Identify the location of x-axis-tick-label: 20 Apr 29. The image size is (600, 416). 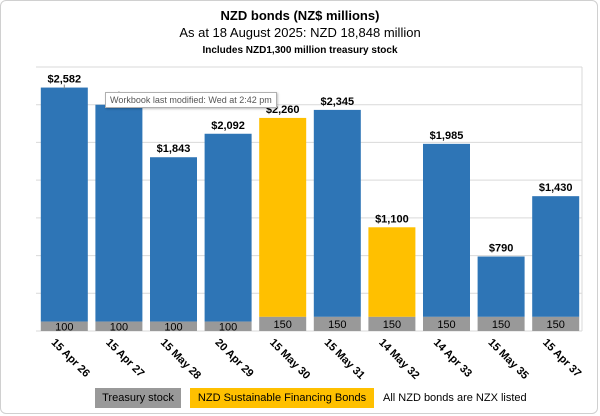
(233, 358).